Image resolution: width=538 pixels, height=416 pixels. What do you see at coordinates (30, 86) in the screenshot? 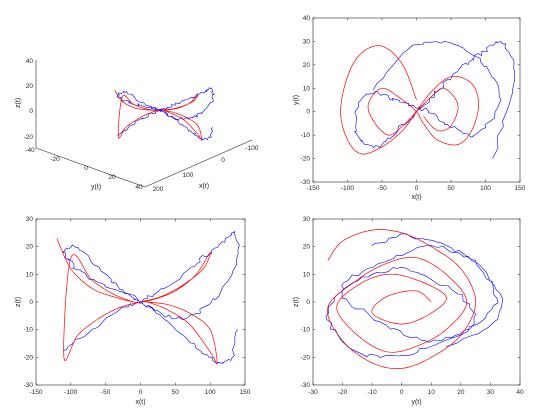
I see `z-tick-label: 20` at bounding box center [30, 86].